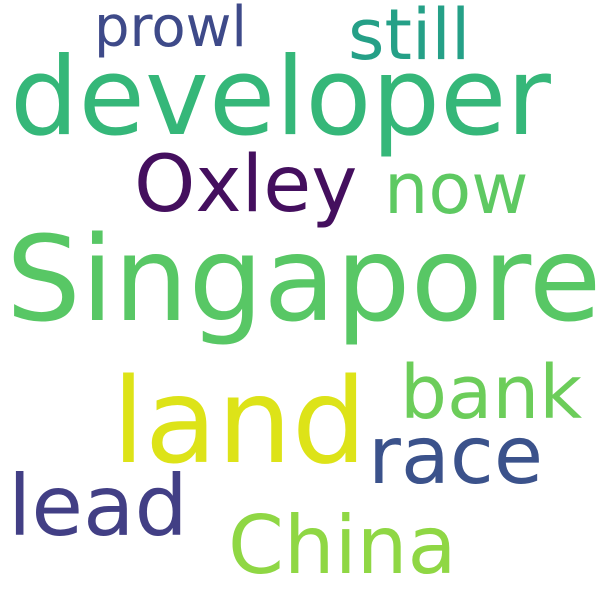  What do you see at coordinates (456, 189) in the screenshot?
I see `word-now: now` at bounding box center [456, 189].